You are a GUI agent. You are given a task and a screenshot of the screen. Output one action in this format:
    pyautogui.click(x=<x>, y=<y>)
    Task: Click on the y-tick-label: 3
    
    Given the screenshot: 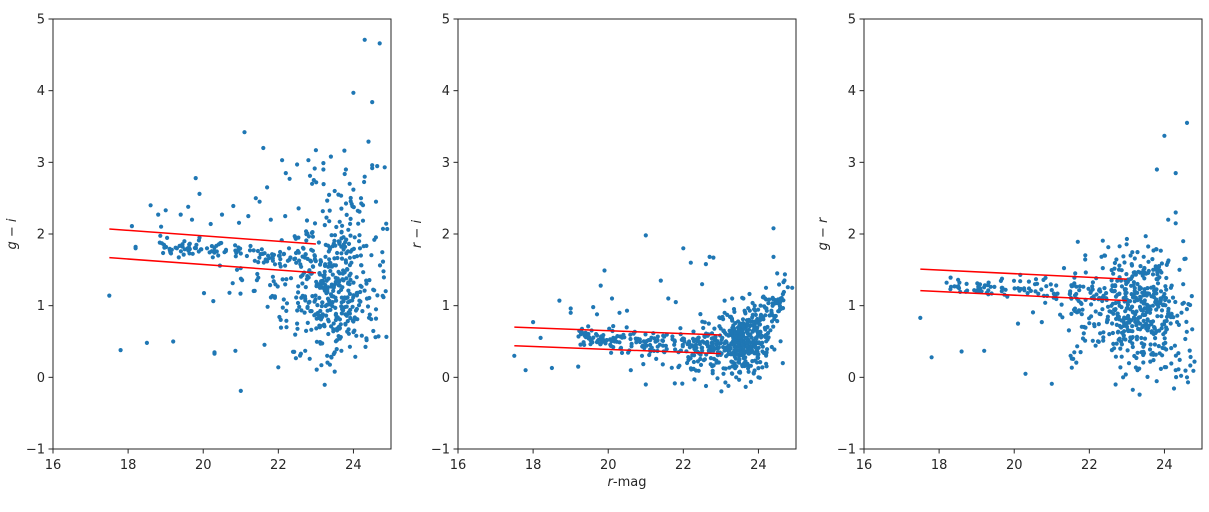 What is the action you would take?
    pyautogui.click(x=446, y=163)
    